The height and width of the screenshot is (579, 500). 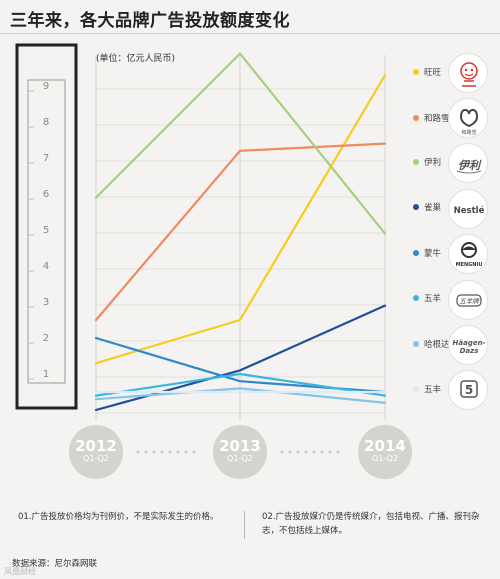 I want to click on svg-text: Häagen-, so click(x=469, y=343).